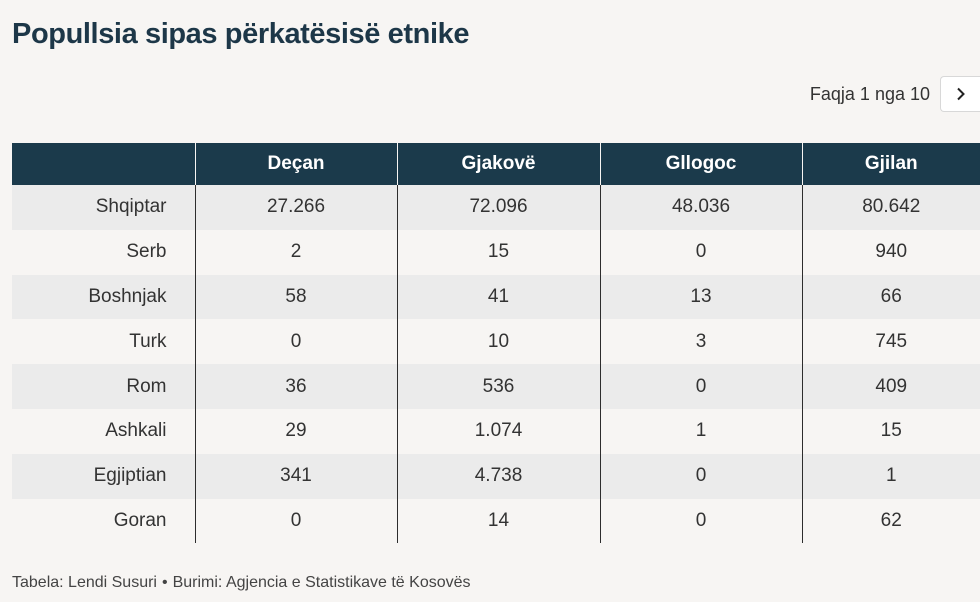  I want to click on table-cell: 536, so click(498, 386).